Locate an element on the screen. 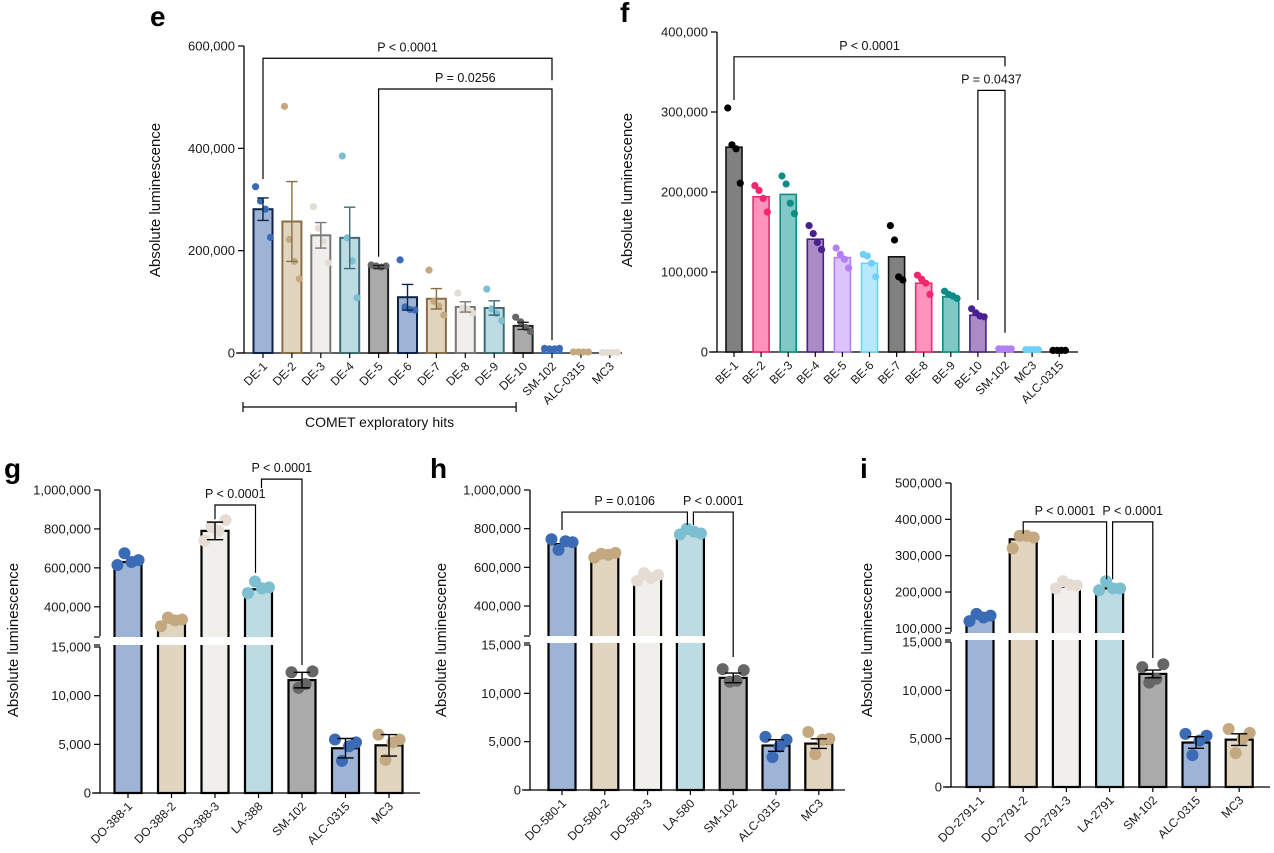 The width and height of the screenshot is (1274, 853). y-tick-label: 15,000 is located at coordinates (71, 647).